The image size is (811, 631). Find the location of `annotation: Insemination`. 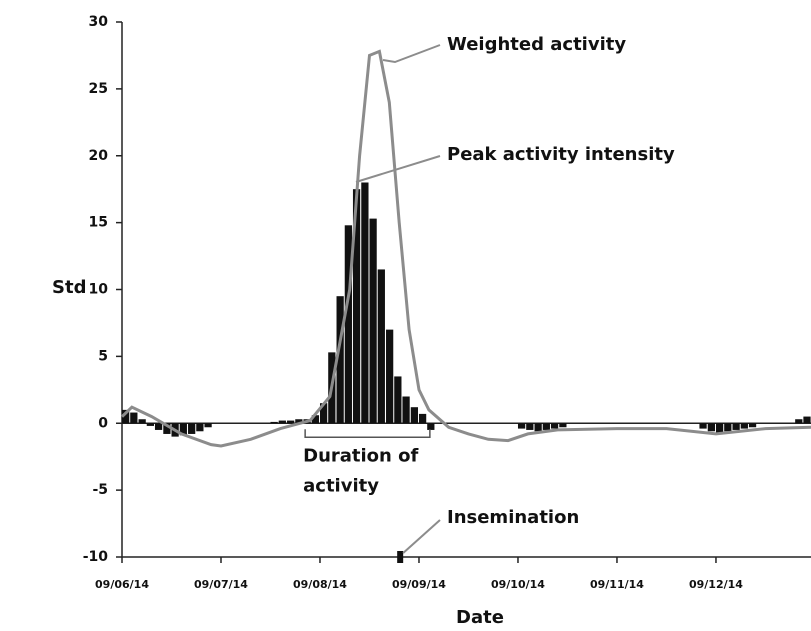

annotation: Insemination is located at coordinates (513, 517).